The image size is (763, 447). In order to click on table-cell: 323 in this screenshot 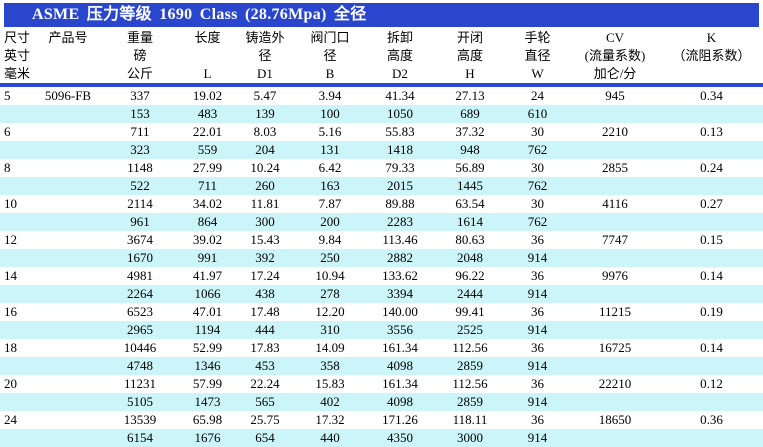, I will do `click(140, 149)`.